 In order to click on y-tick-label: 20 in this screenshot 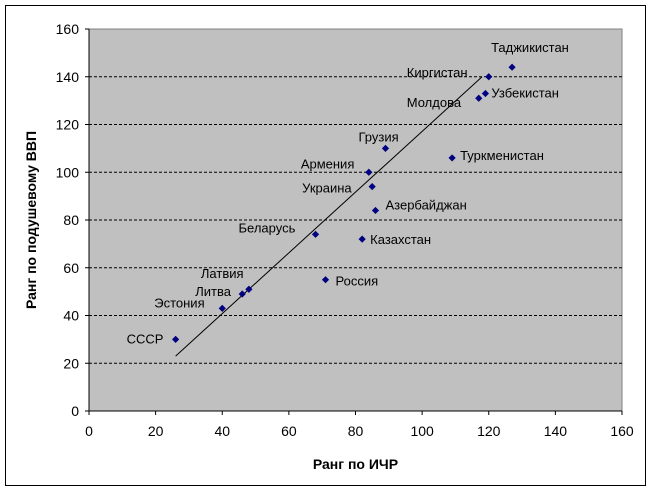, I will do `click(71, 363)`.